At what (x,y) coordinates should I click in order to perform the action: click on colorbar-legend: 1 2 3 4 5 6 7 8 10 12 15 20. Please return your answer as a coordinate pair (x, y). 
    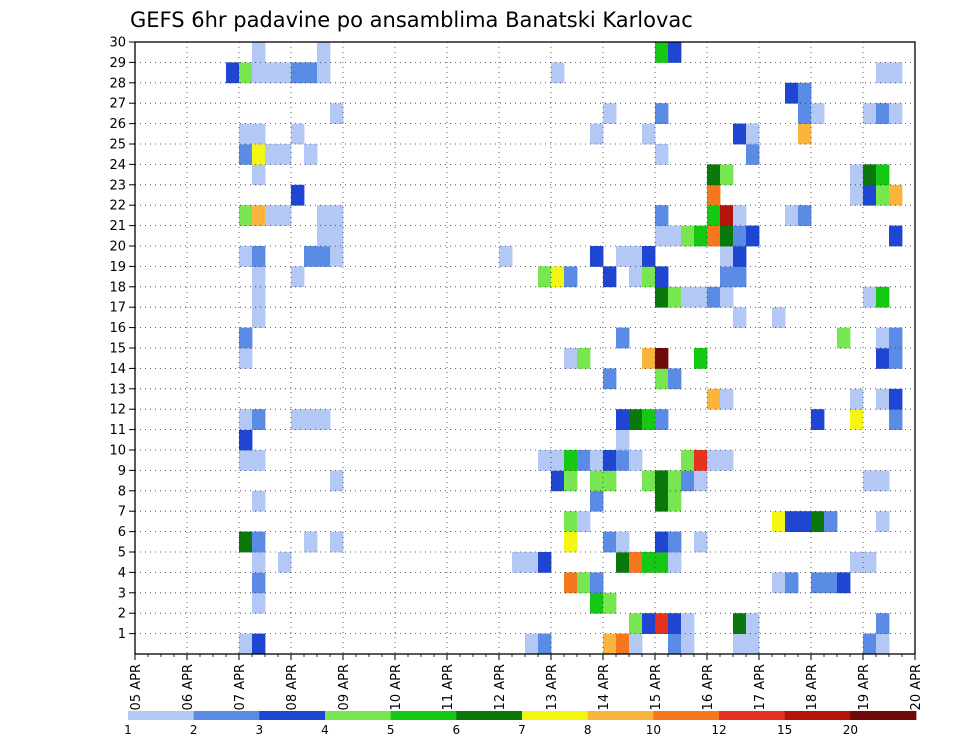
    Looking at the image, I should click on (520, 724).